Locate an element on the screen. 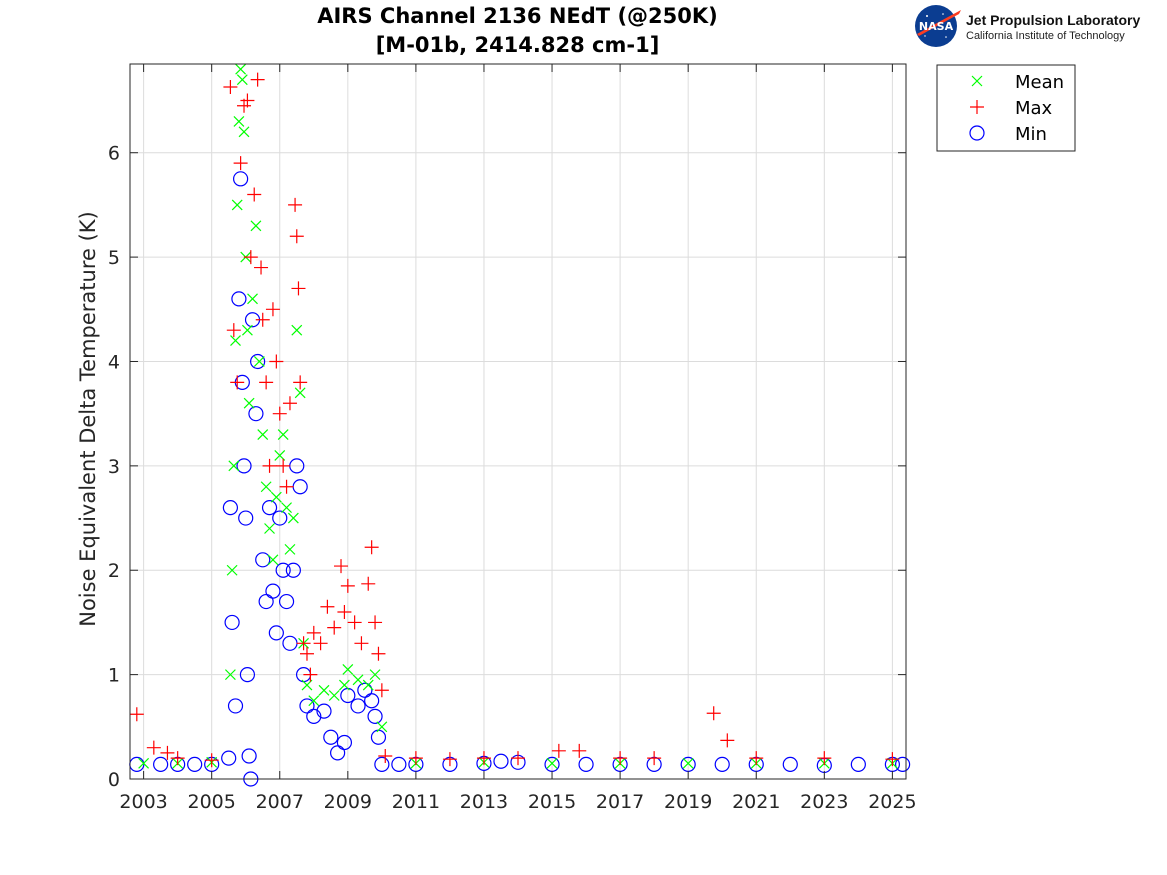  chart-title: AIRS Channel 2136 NEdT (@250K) is located at coordinates (517, 16).